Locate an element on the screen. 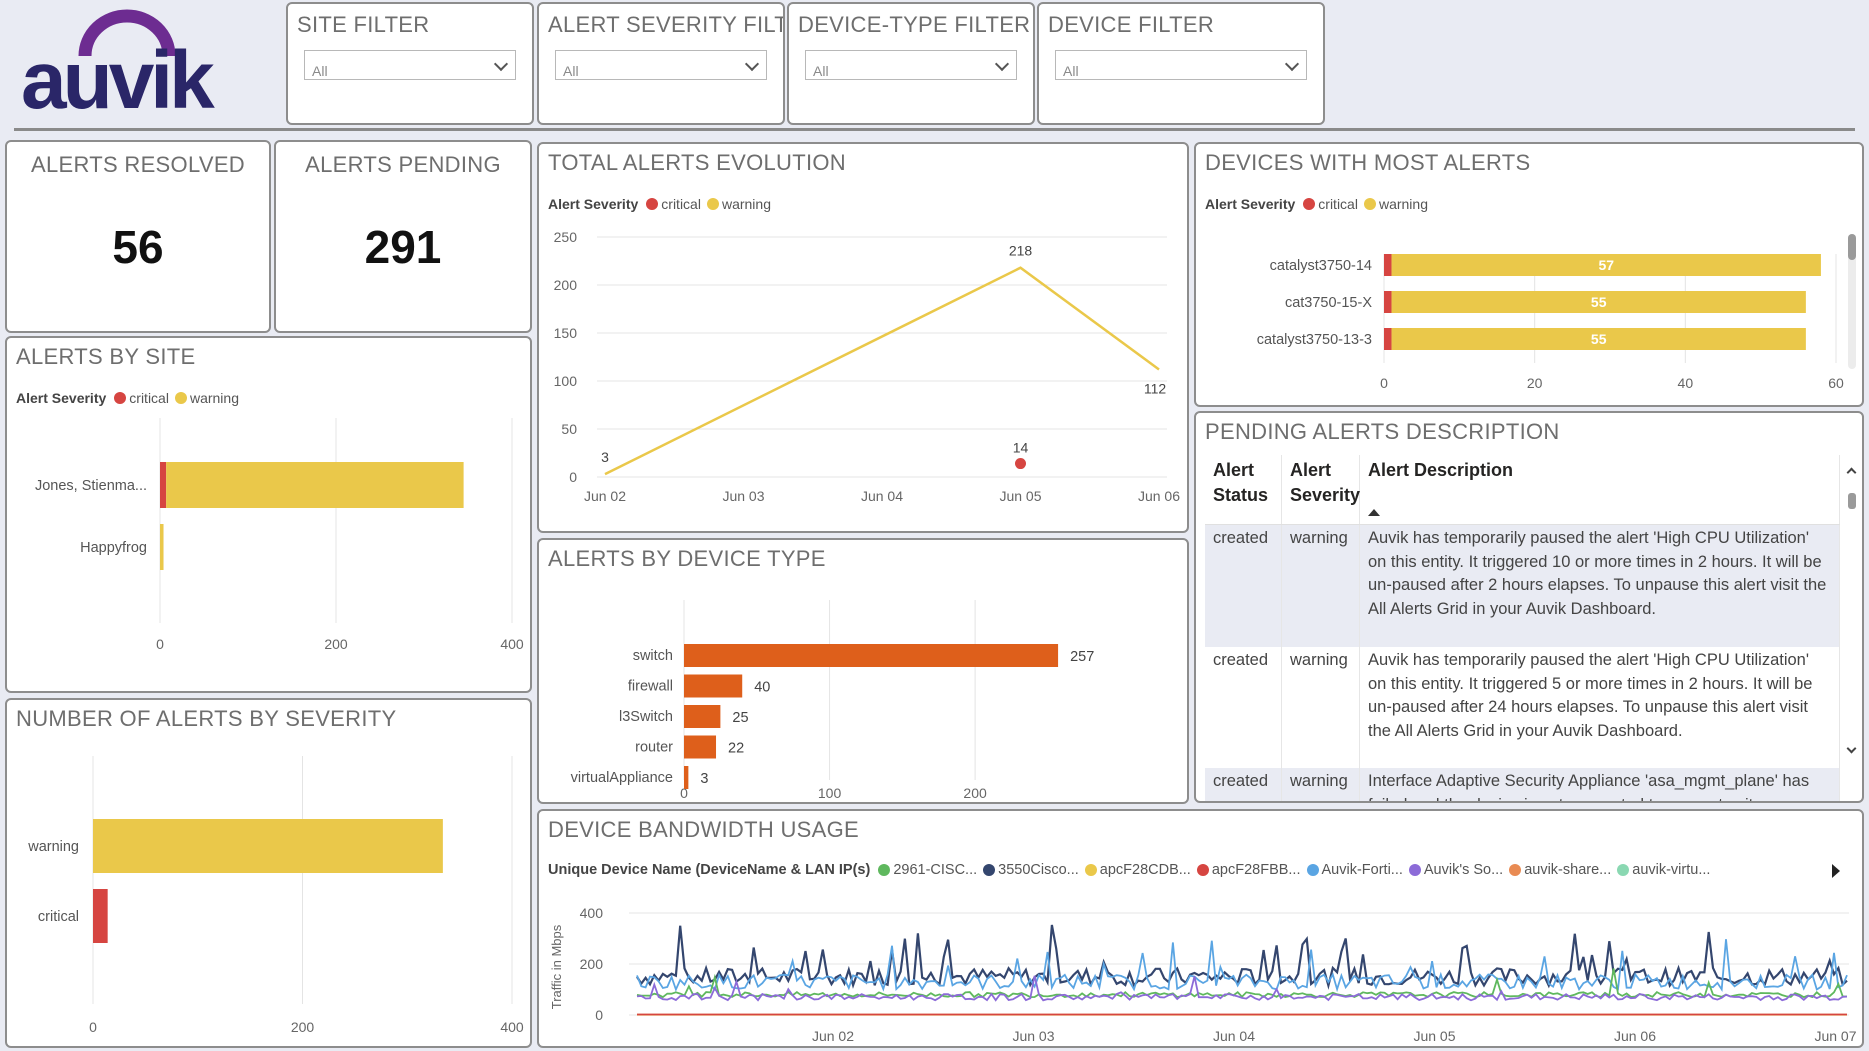  category-label: switch is located at coordinates (653, 656).